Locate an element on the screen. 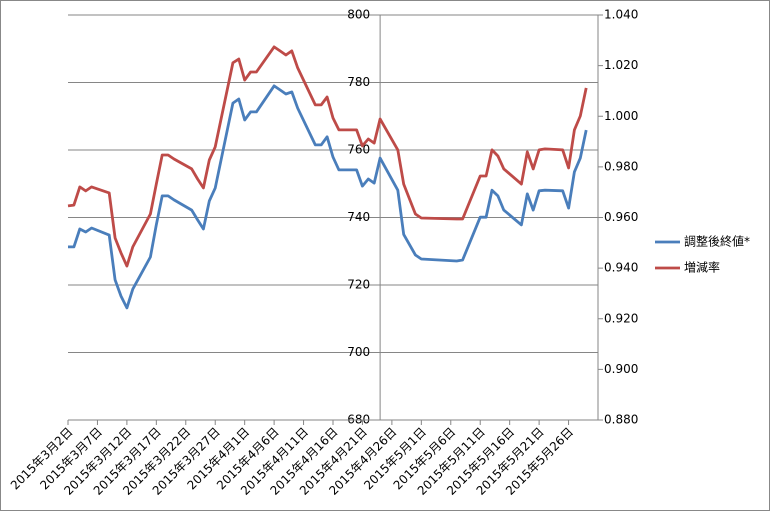 Image resolution: width=770 pixels, height=511 pixels. legend-label: 増減率 is located at coordinates (702, 267).